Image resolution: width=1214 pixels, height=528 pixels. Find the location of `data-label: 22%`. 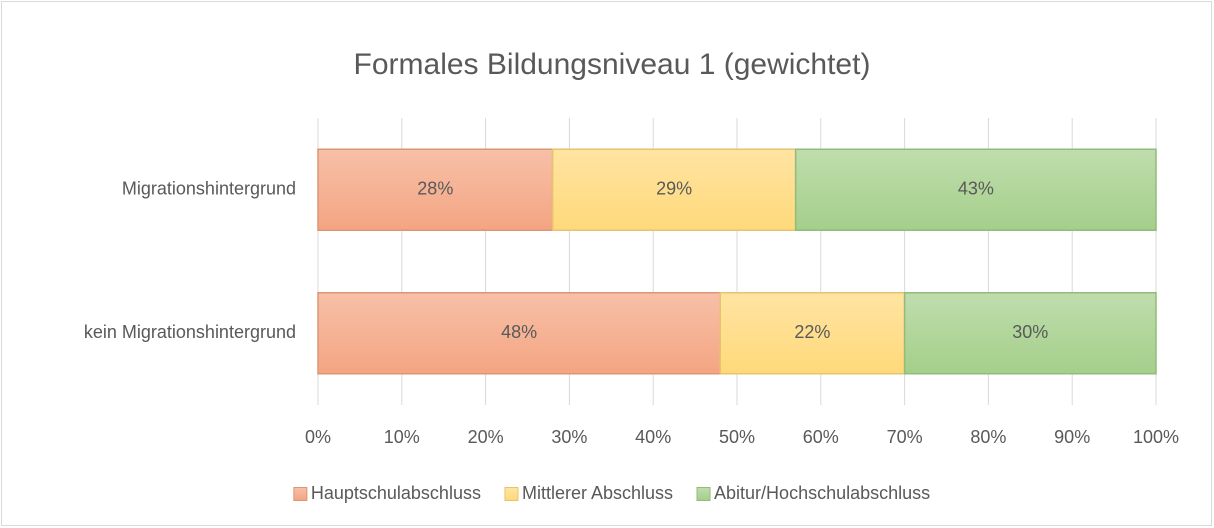

data-label: 22% is located at coordinates (812, 332).